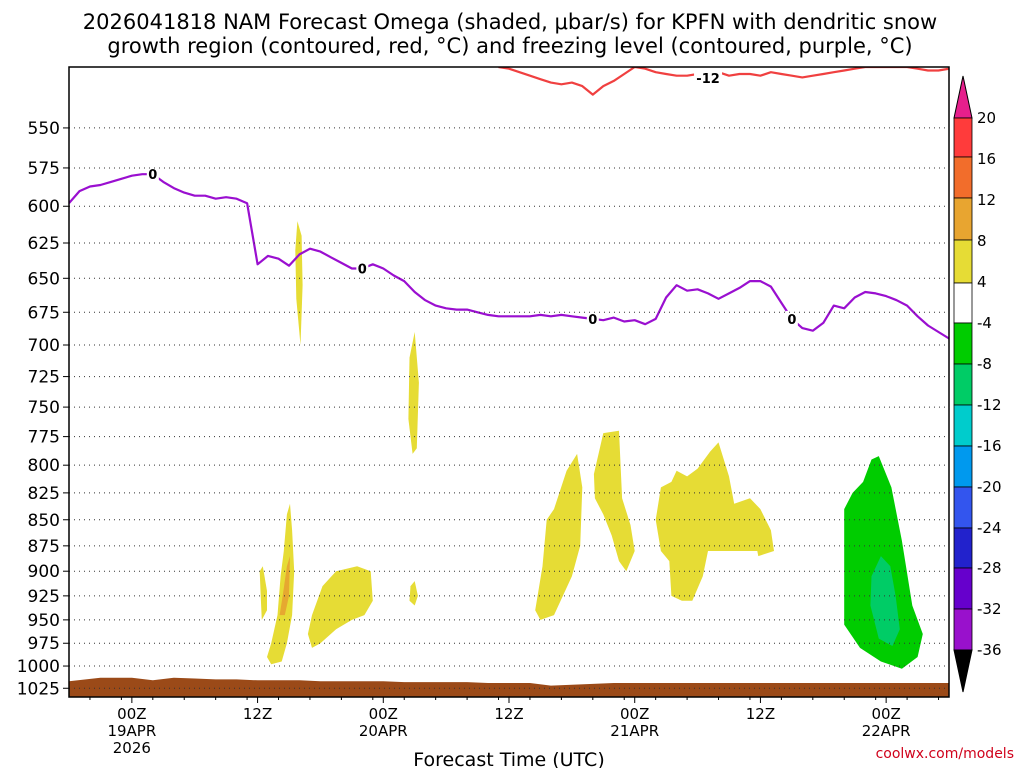 The height and width of the screenshot is (768, 1024). I want to click on y-tick-label: 575, so click(44, 169).